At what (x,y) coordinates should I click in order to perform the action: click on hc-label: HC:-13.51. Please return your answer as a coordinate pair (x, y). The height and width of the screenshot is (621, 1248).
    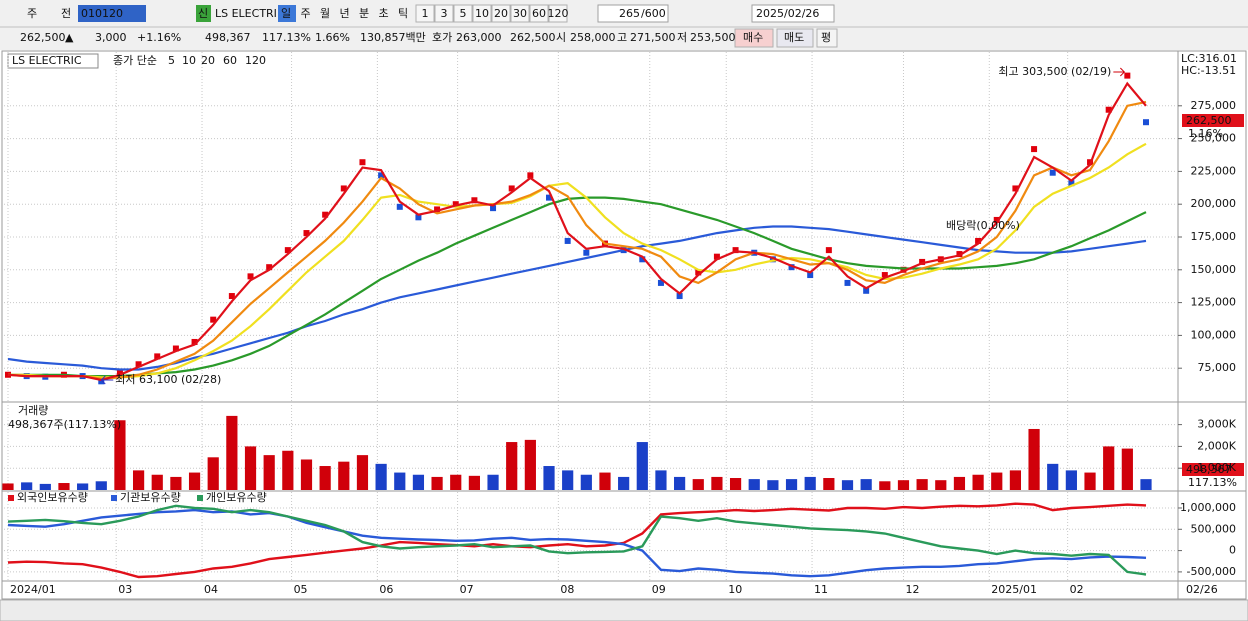
    Looking at the image, I should click on (1208, 70).